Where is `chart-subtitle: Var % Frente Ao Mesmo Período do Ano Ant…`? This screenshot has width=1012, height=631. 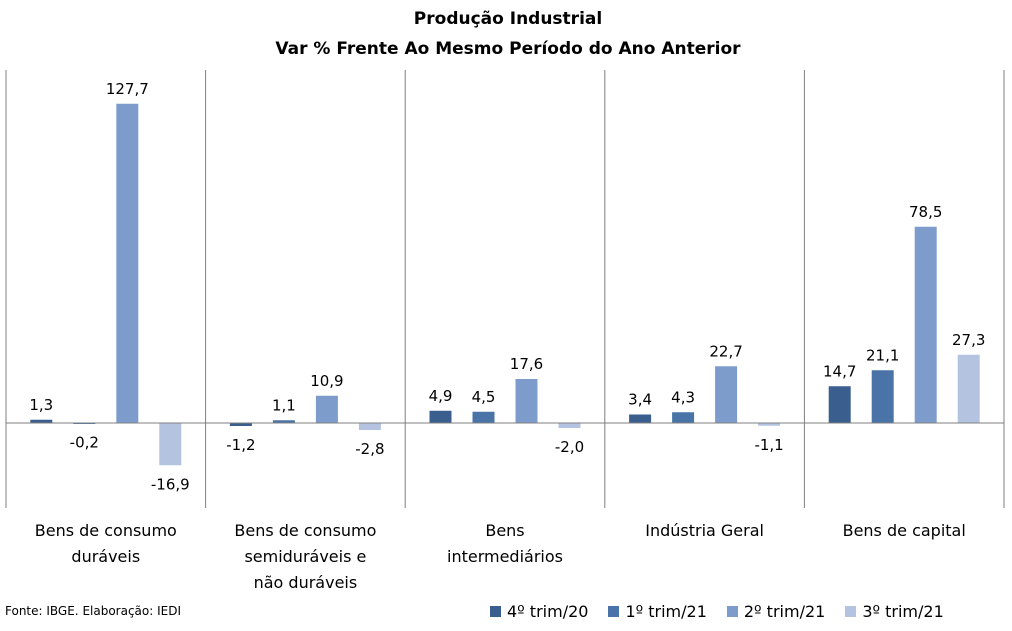 chart-subtitle: Var % Frente Ao Mesmo Período do Ano Ant… is located at coordinates (508, 49).